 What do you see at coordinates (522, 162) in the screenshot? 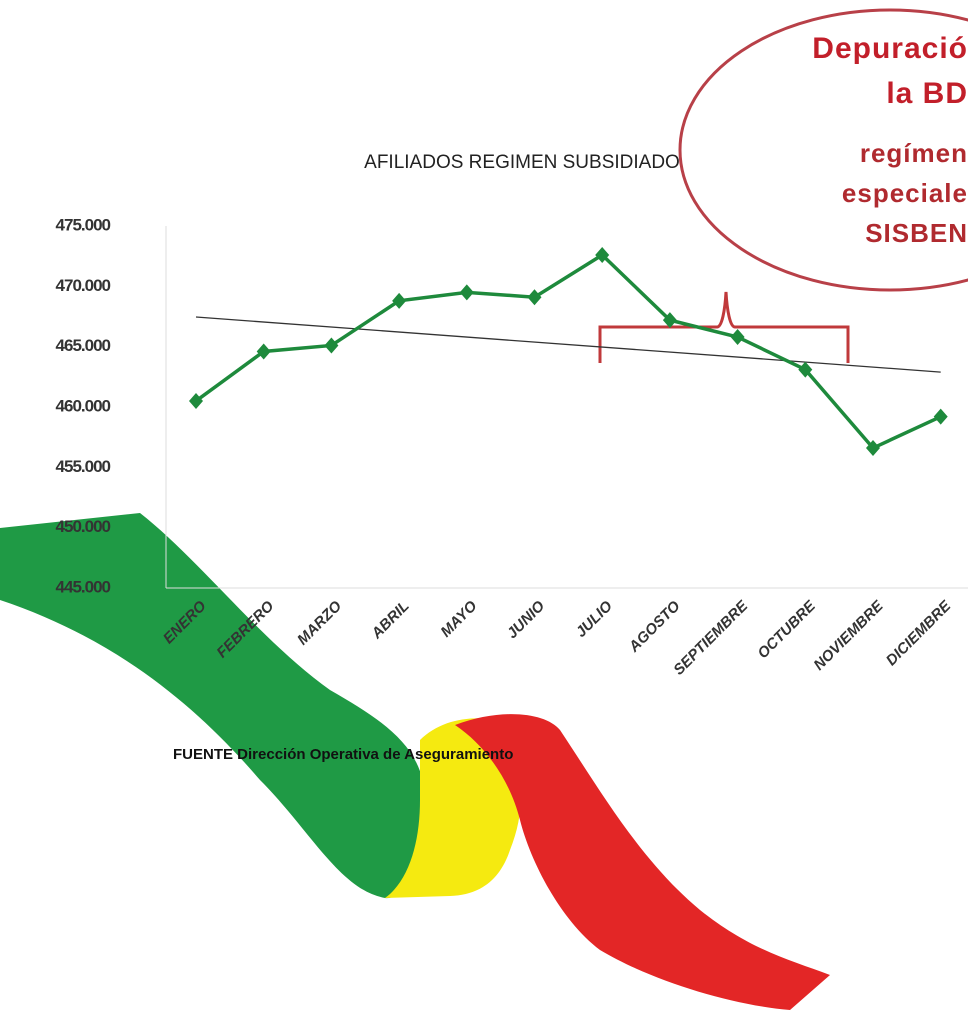
I see `chart-title: AFILIADOS REGIMEN SUBSIDIADO` at bounding box center [522, 162].